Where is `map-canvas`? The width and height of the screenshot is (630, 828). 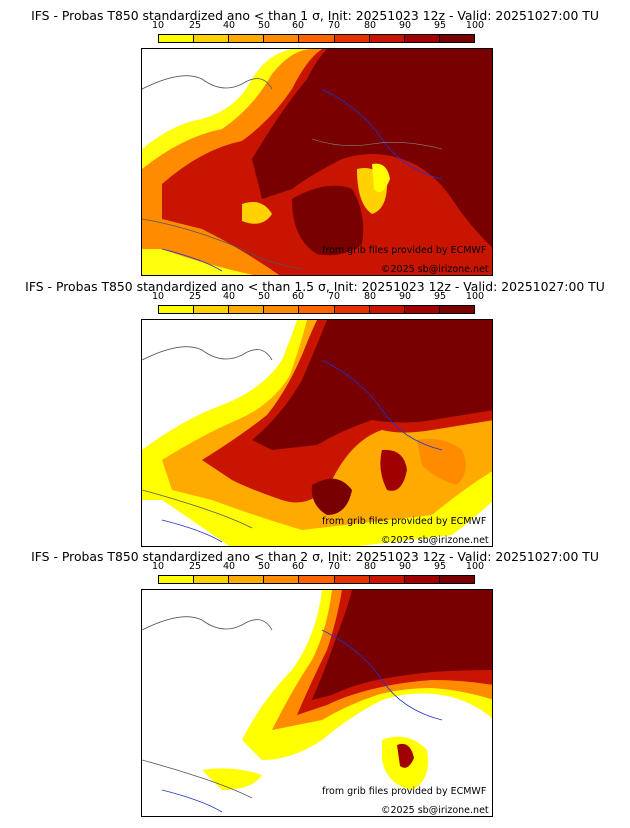 map-canvas is located at coordinates (317, 701).